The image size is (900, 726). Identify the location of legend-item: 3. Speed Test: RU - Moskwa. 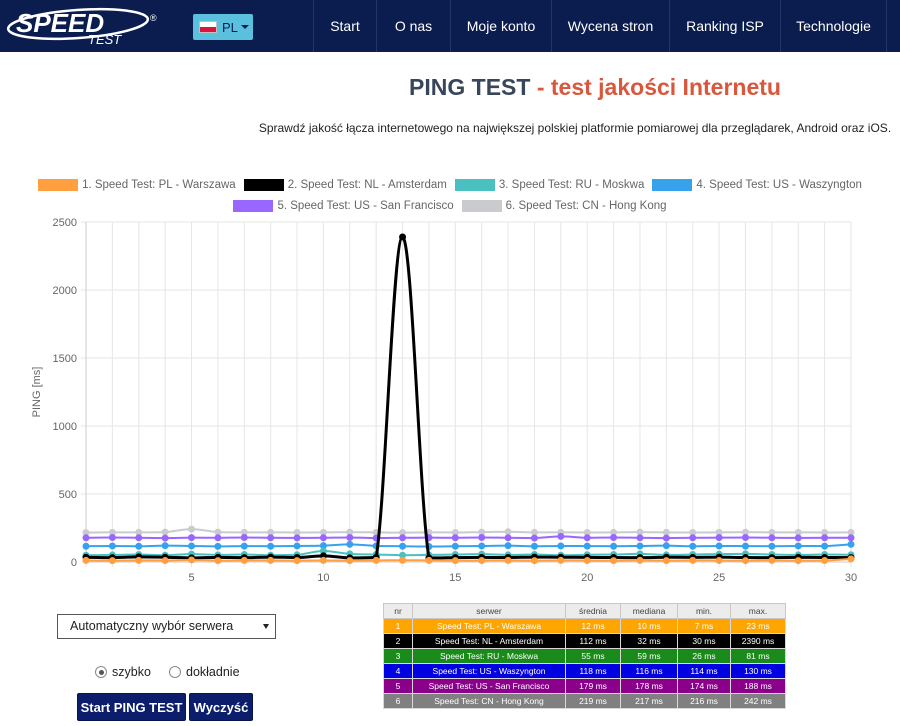
(549, 185).